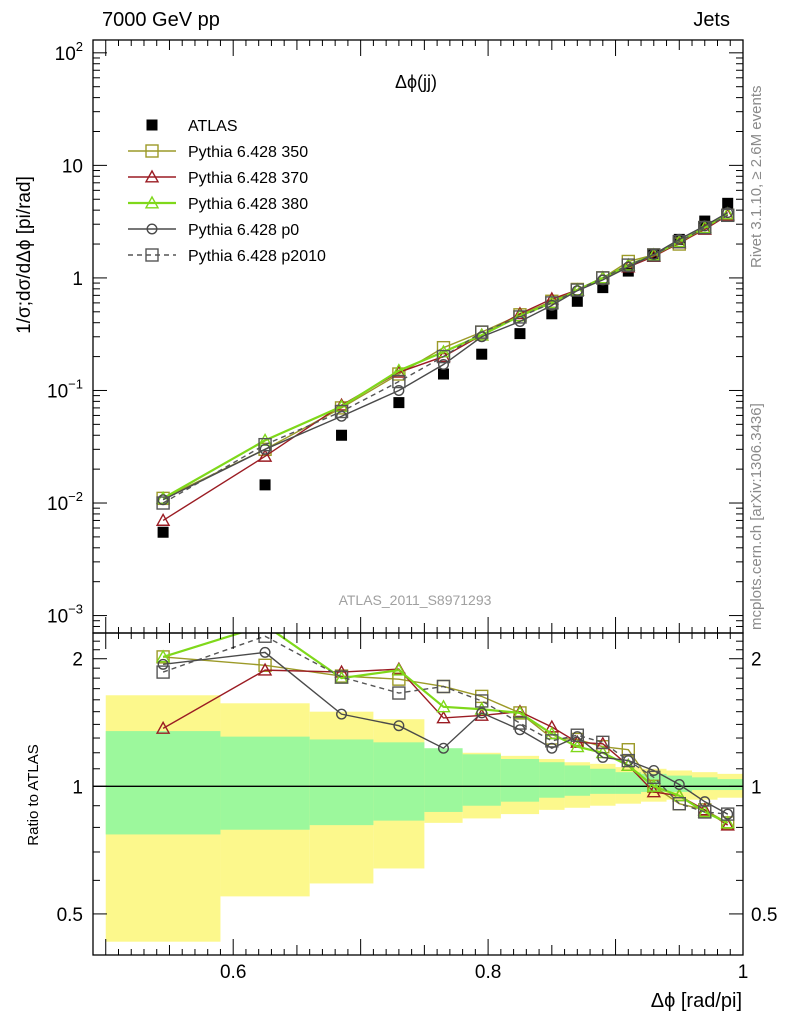  I want to click on main-y-tick-label: 10, so click(72, 166).